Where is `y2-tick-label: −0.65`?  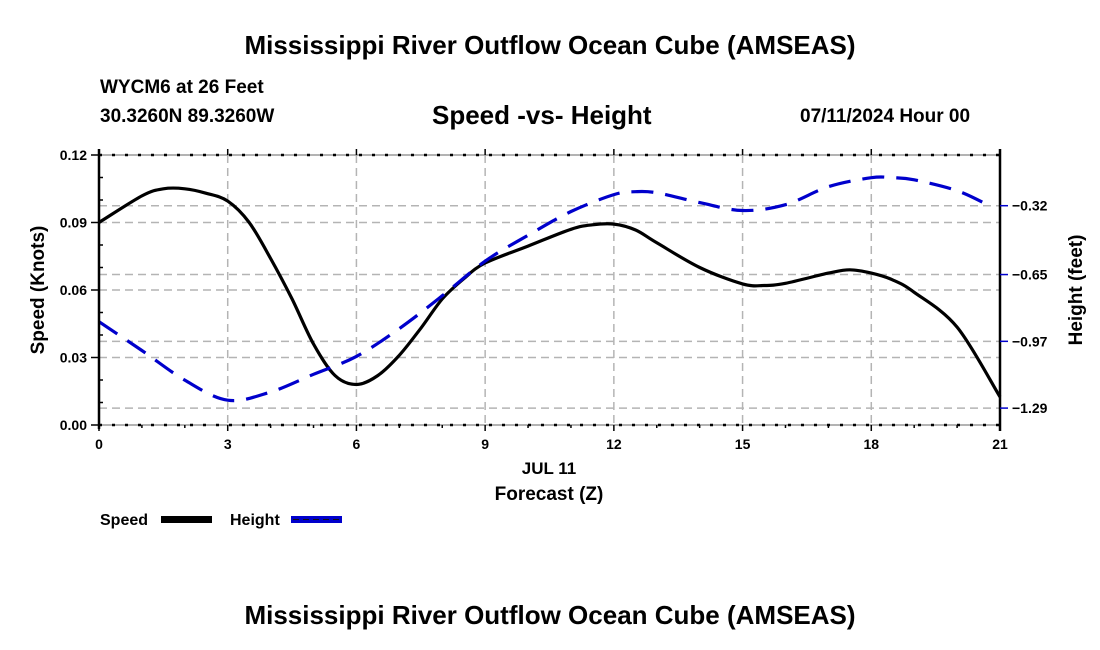 y2-tick-label: −0.65 is located at coordinates (1030, 275).